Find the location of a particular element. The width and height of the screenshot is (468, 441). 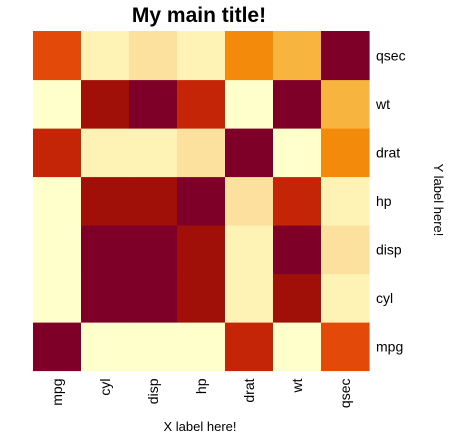

x-tick-label-qsec: qsec is located at coordinates (345, 394).